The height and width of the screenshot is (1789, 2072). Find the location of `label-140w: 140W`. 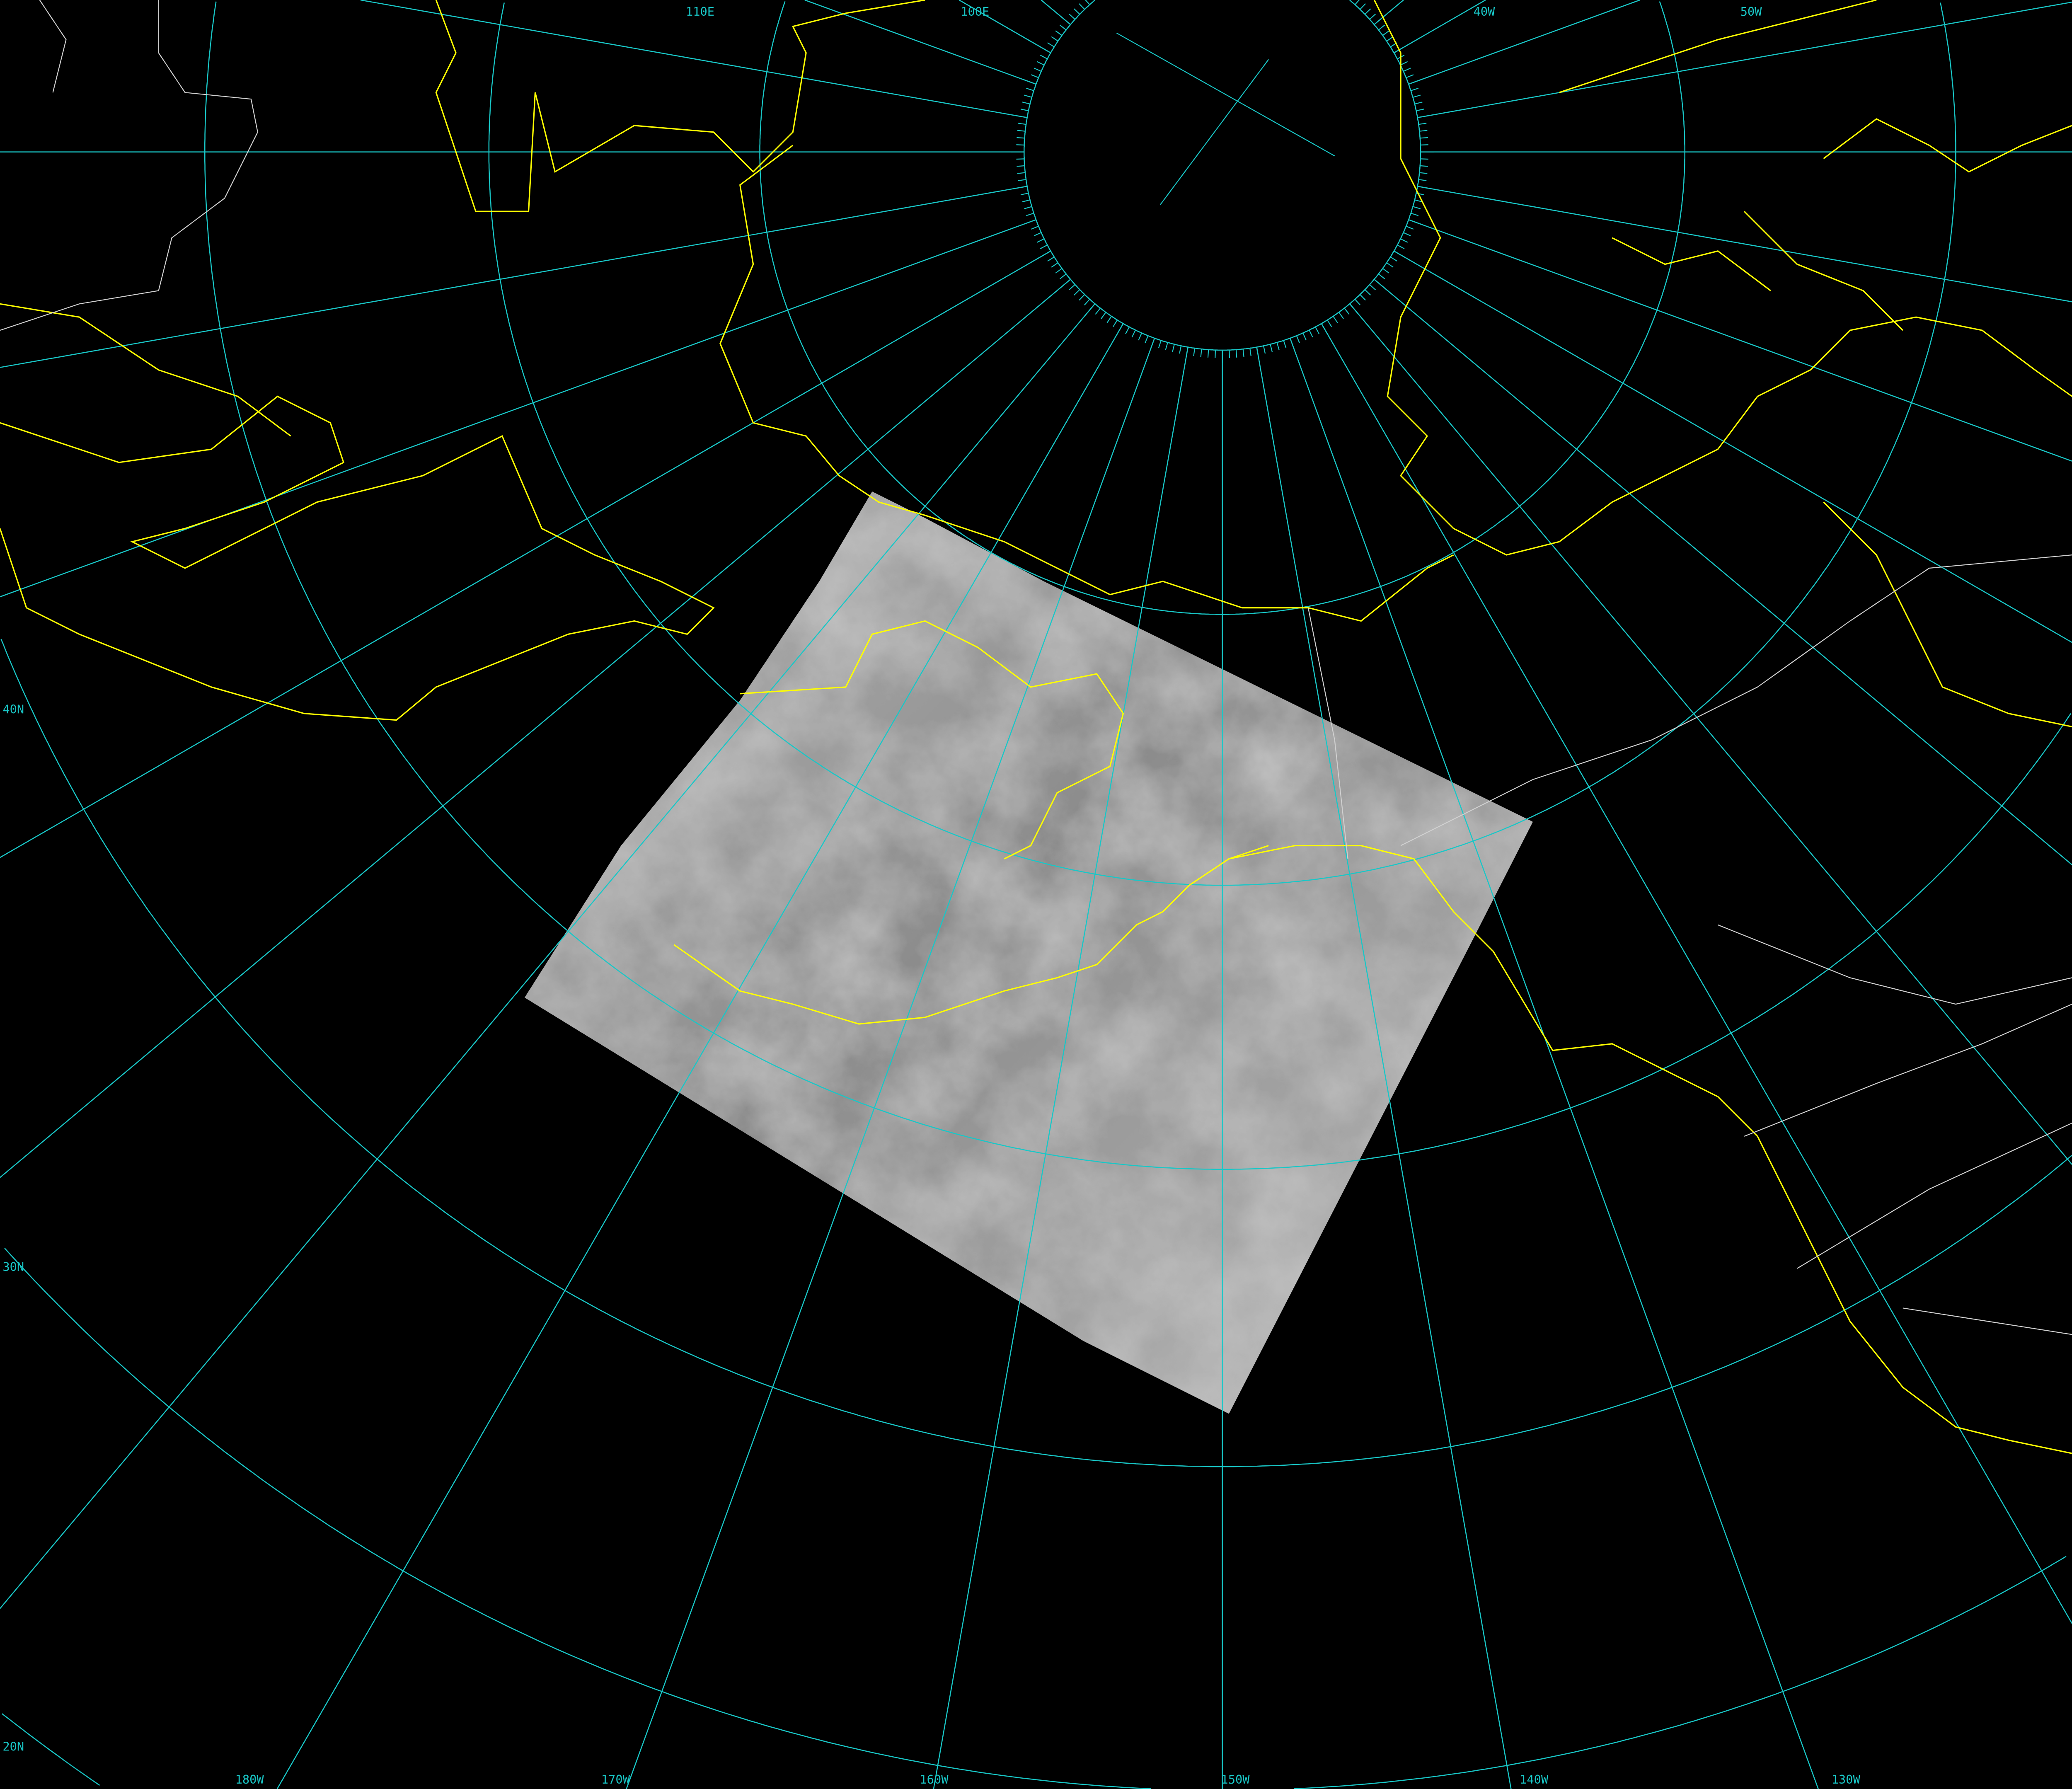

label-140w: 140W is located at coordinates (1534, 1779).